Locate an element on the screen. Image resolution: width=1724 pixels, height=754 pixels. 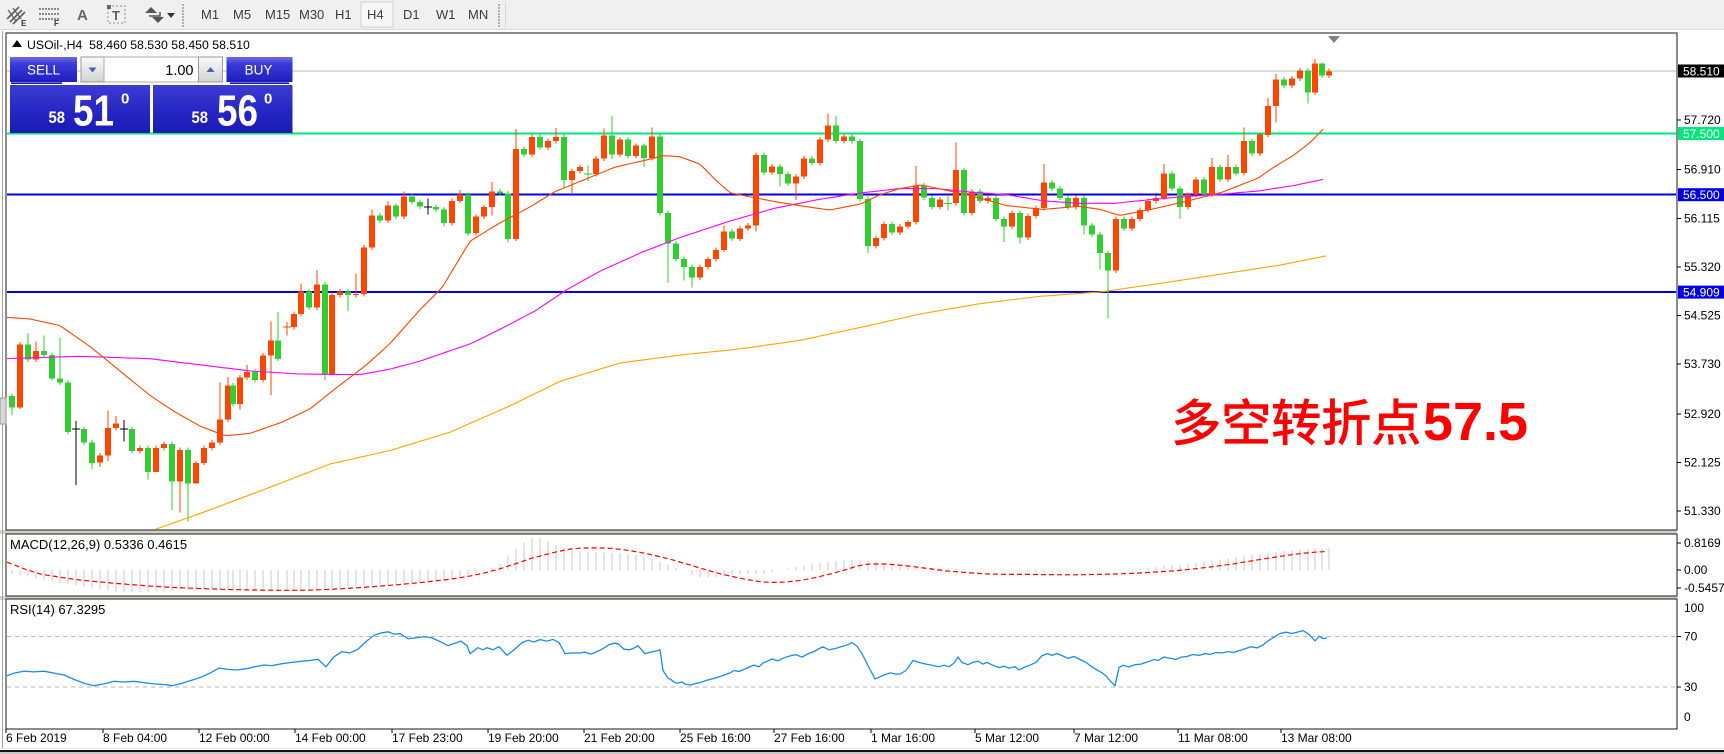
svg-text: 57.5 is located at coordinates (1475, 422).